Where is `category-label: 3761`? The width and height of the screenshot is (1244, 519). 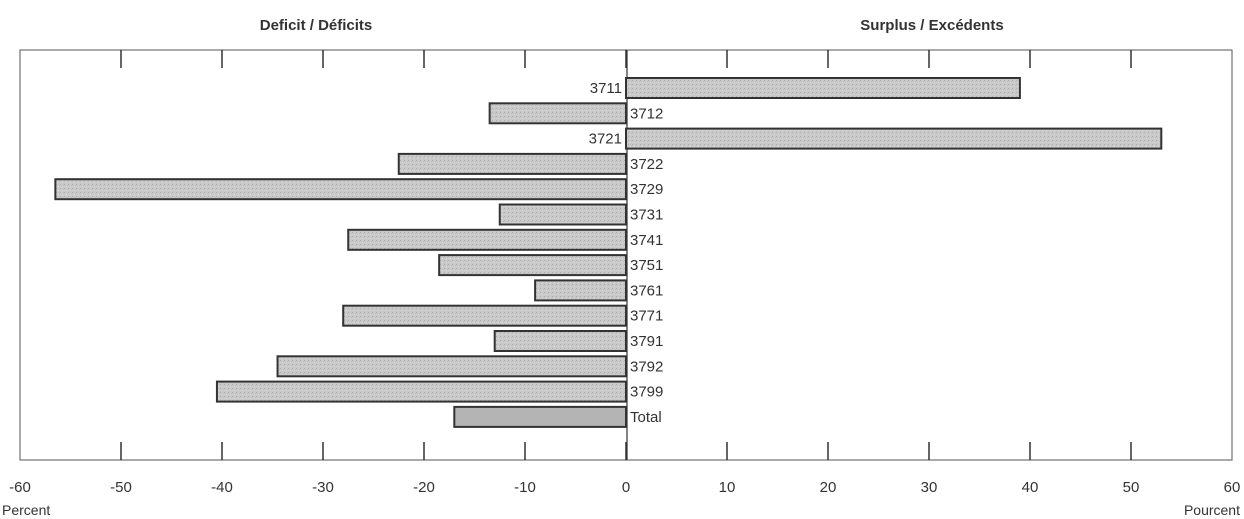
category-label: 3761 is located at coordinates (646, 290).